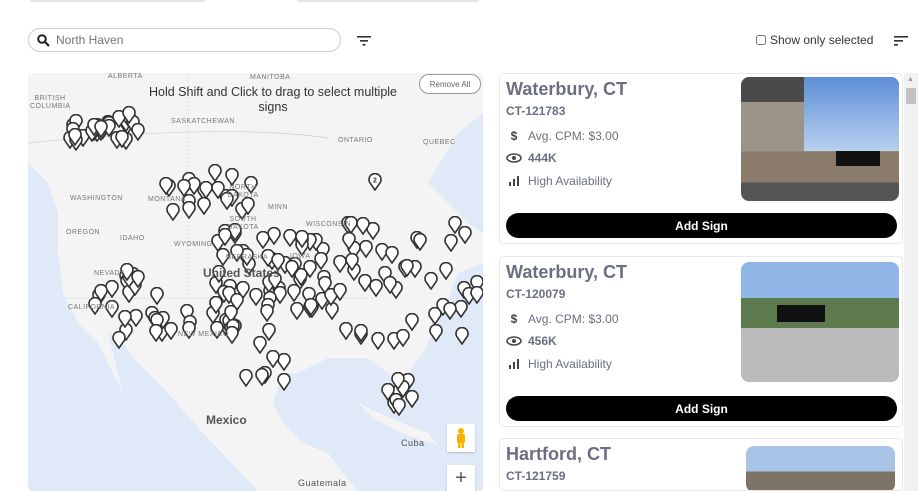 The image size is (920, 491). Describe the element at coordinates (910, 79) in the screenshot. I see `scroll-up-arrow-icon: ▲` at that location.